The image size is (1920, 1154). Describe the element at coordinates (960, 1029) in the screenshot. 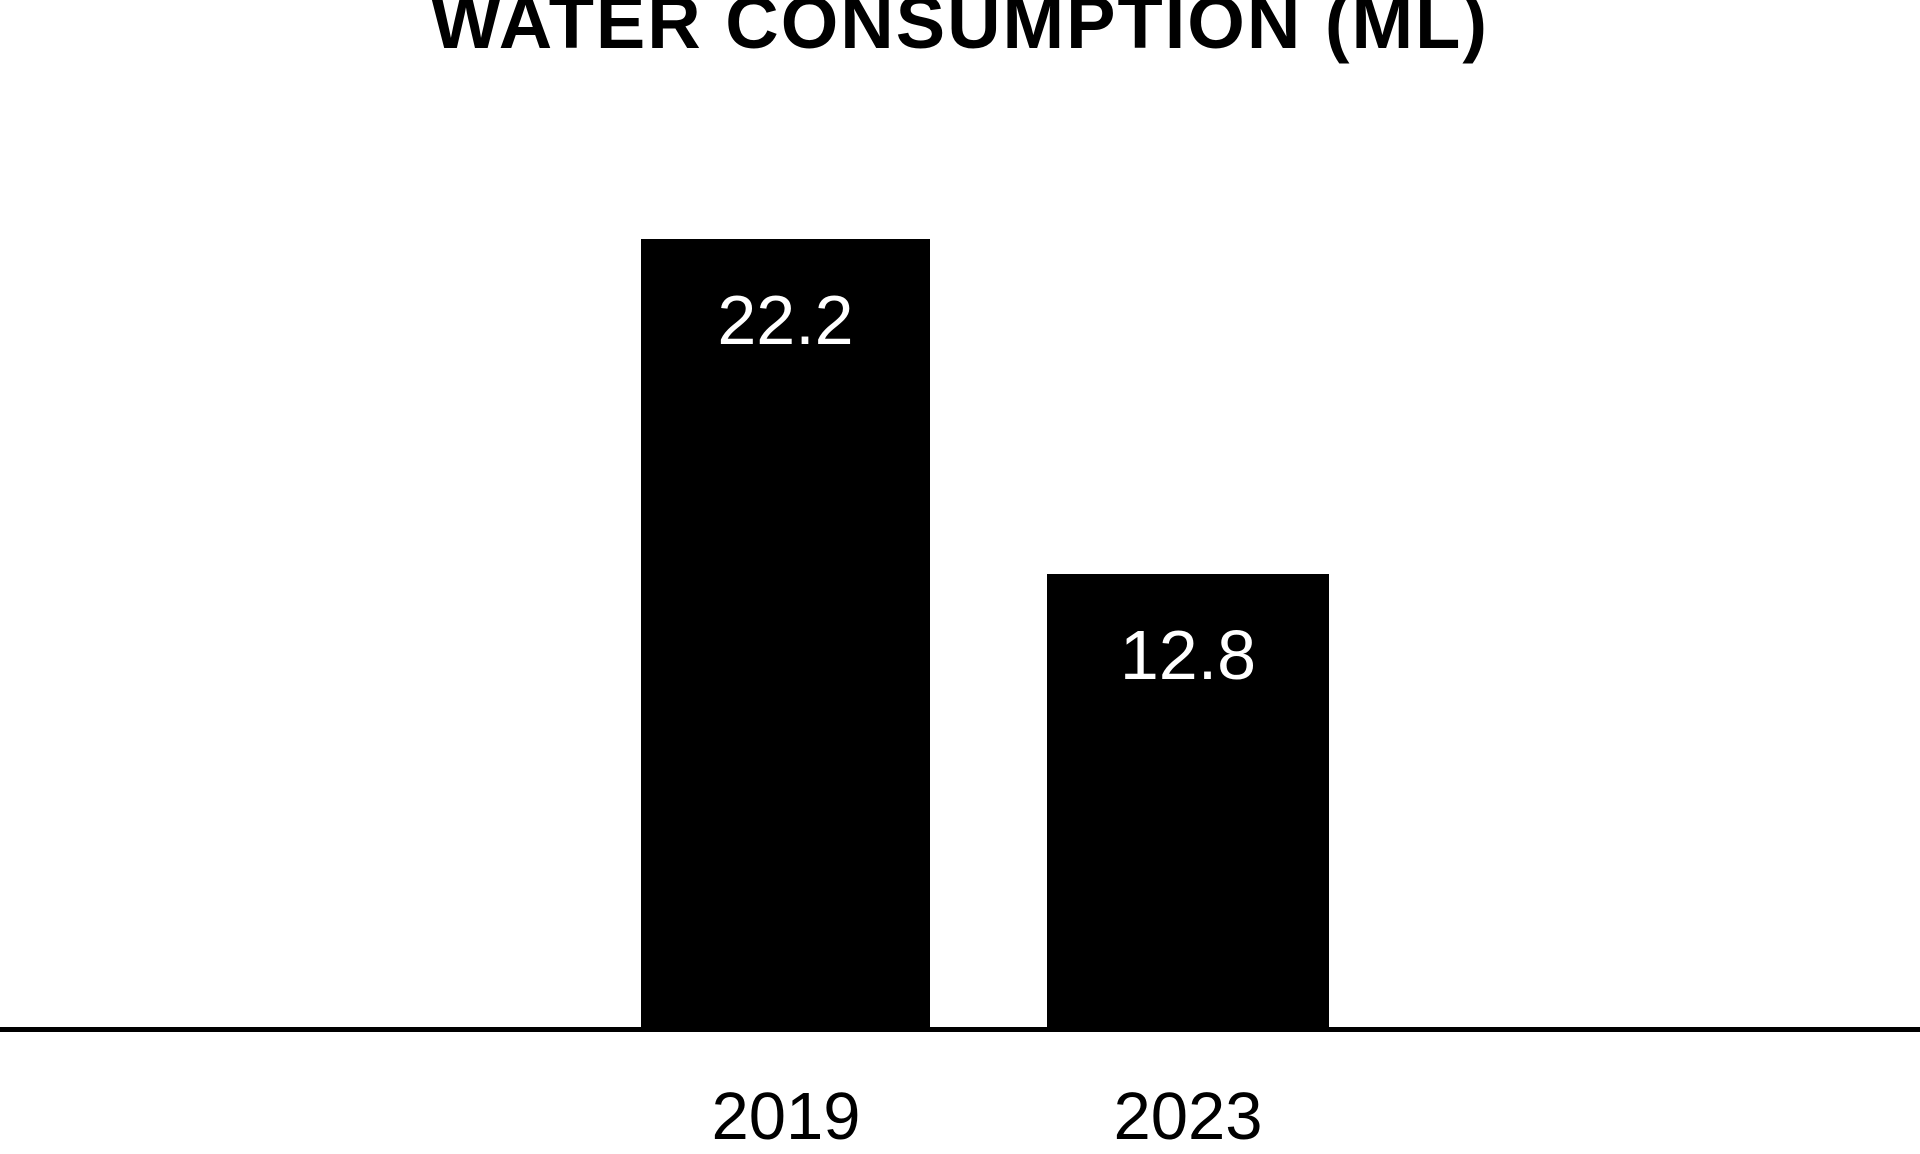

I see `x-axis-line` at that location.